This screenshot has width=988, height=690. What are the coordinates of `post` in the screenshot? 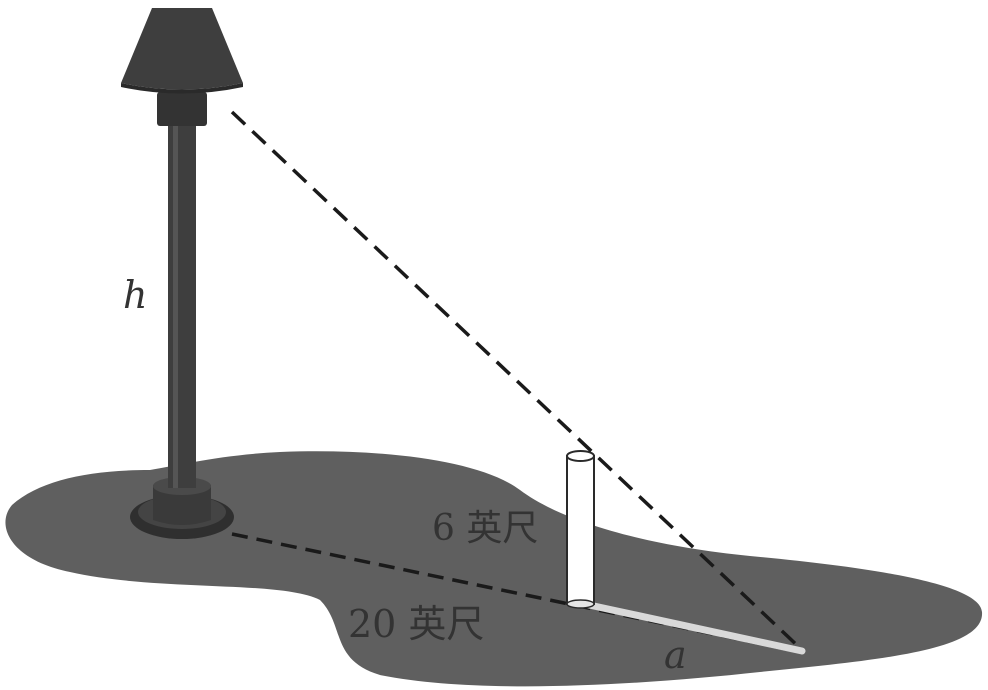 It's located at (580, 530).